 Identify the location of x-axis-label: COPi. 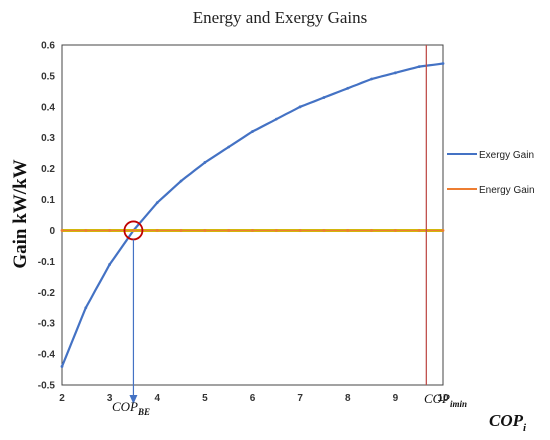
(508, 422).